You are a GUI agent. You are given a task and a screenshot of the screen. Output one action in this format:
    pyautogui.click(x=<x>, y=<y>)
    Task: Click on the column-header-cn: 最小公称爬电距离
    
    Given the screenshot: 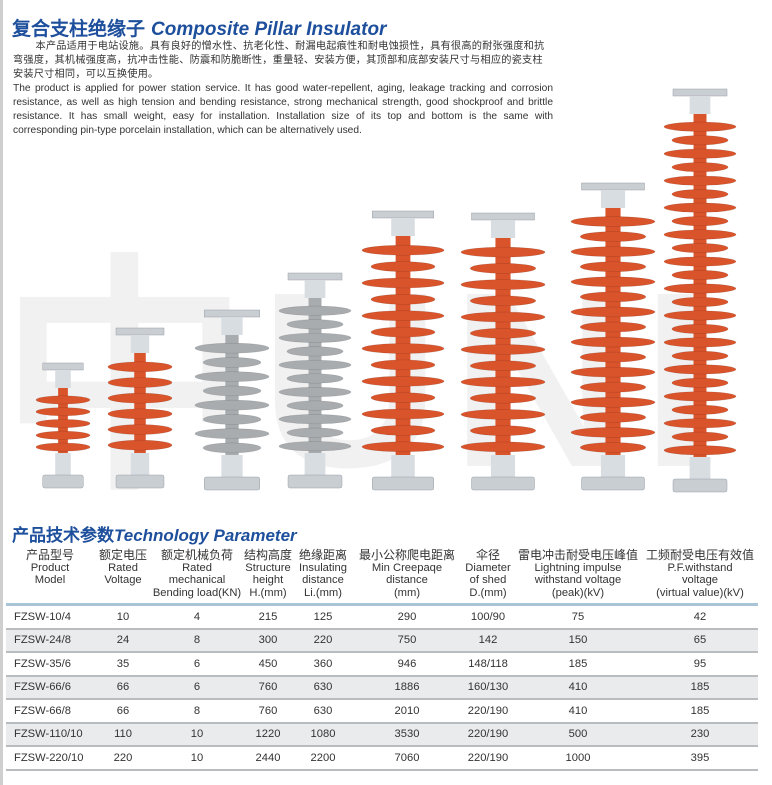 What is the action you would take?
    pyautogui.click(x=406, y=555)
    